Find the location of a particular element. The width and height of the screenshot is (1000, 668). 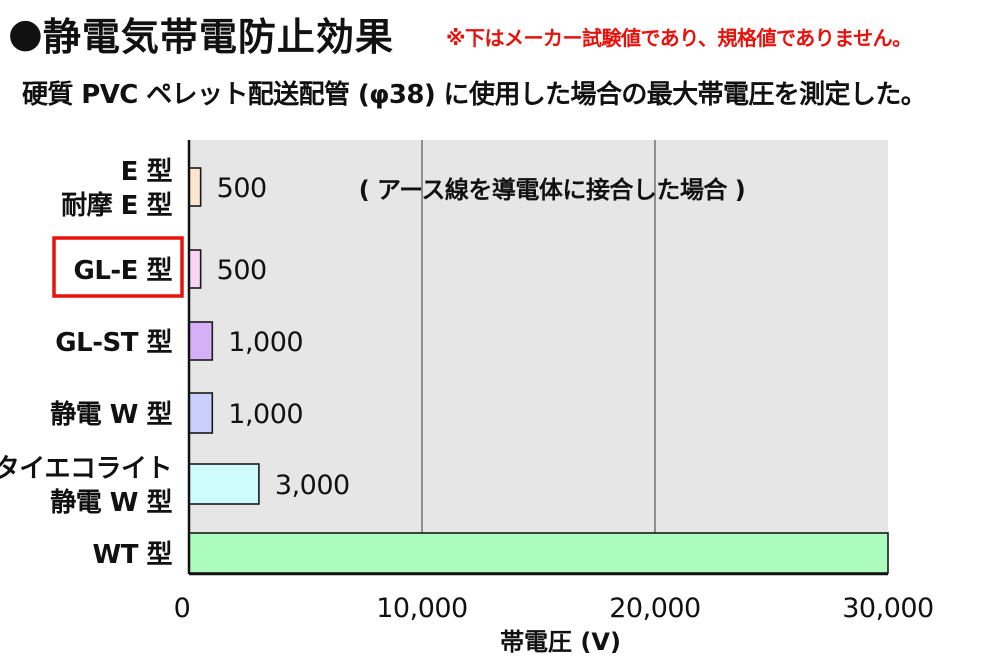

x-tick-label: 20,000 is located at coordinates (654, 608).